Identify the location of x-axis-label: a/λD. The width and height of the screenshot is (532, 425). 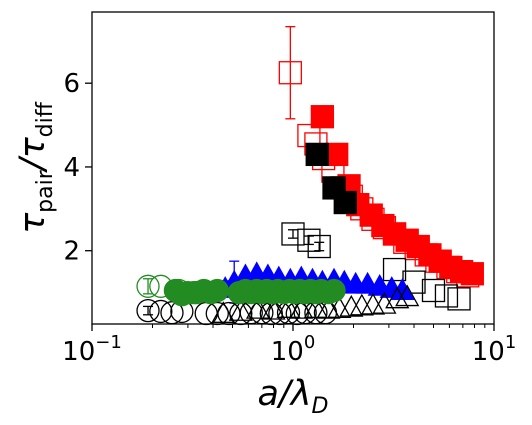
(293, 396).